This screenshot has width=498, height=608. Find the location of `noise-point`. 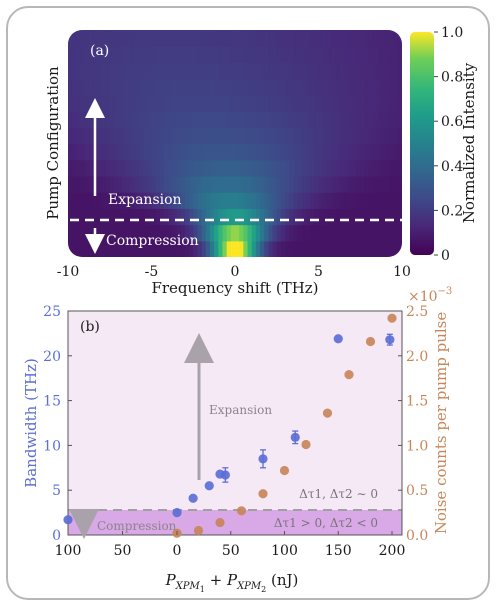

noise-point is located at coordinates (349, 375).